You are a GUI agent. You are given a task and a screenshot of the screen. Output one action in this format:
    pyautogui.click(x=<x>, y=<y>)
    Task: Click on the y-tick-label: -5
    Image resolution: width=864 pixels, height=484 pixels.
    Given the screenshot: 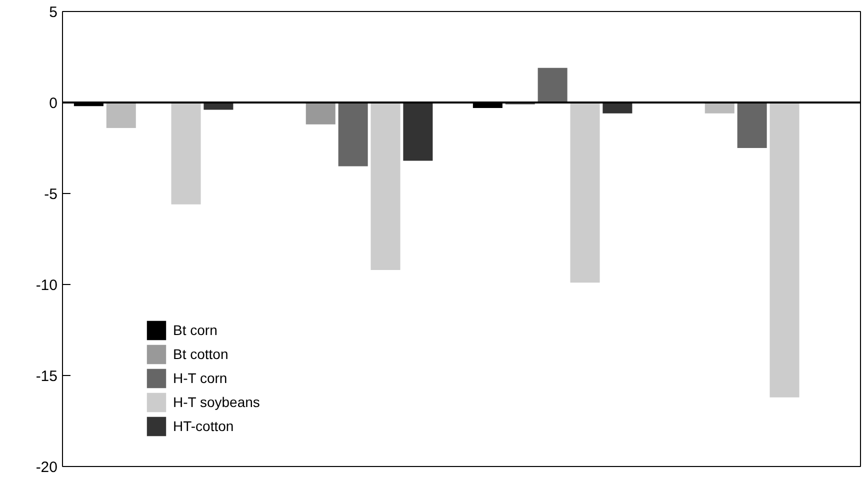 What is the action you would take?
    pyautogui.click(x=51, y=194)
    